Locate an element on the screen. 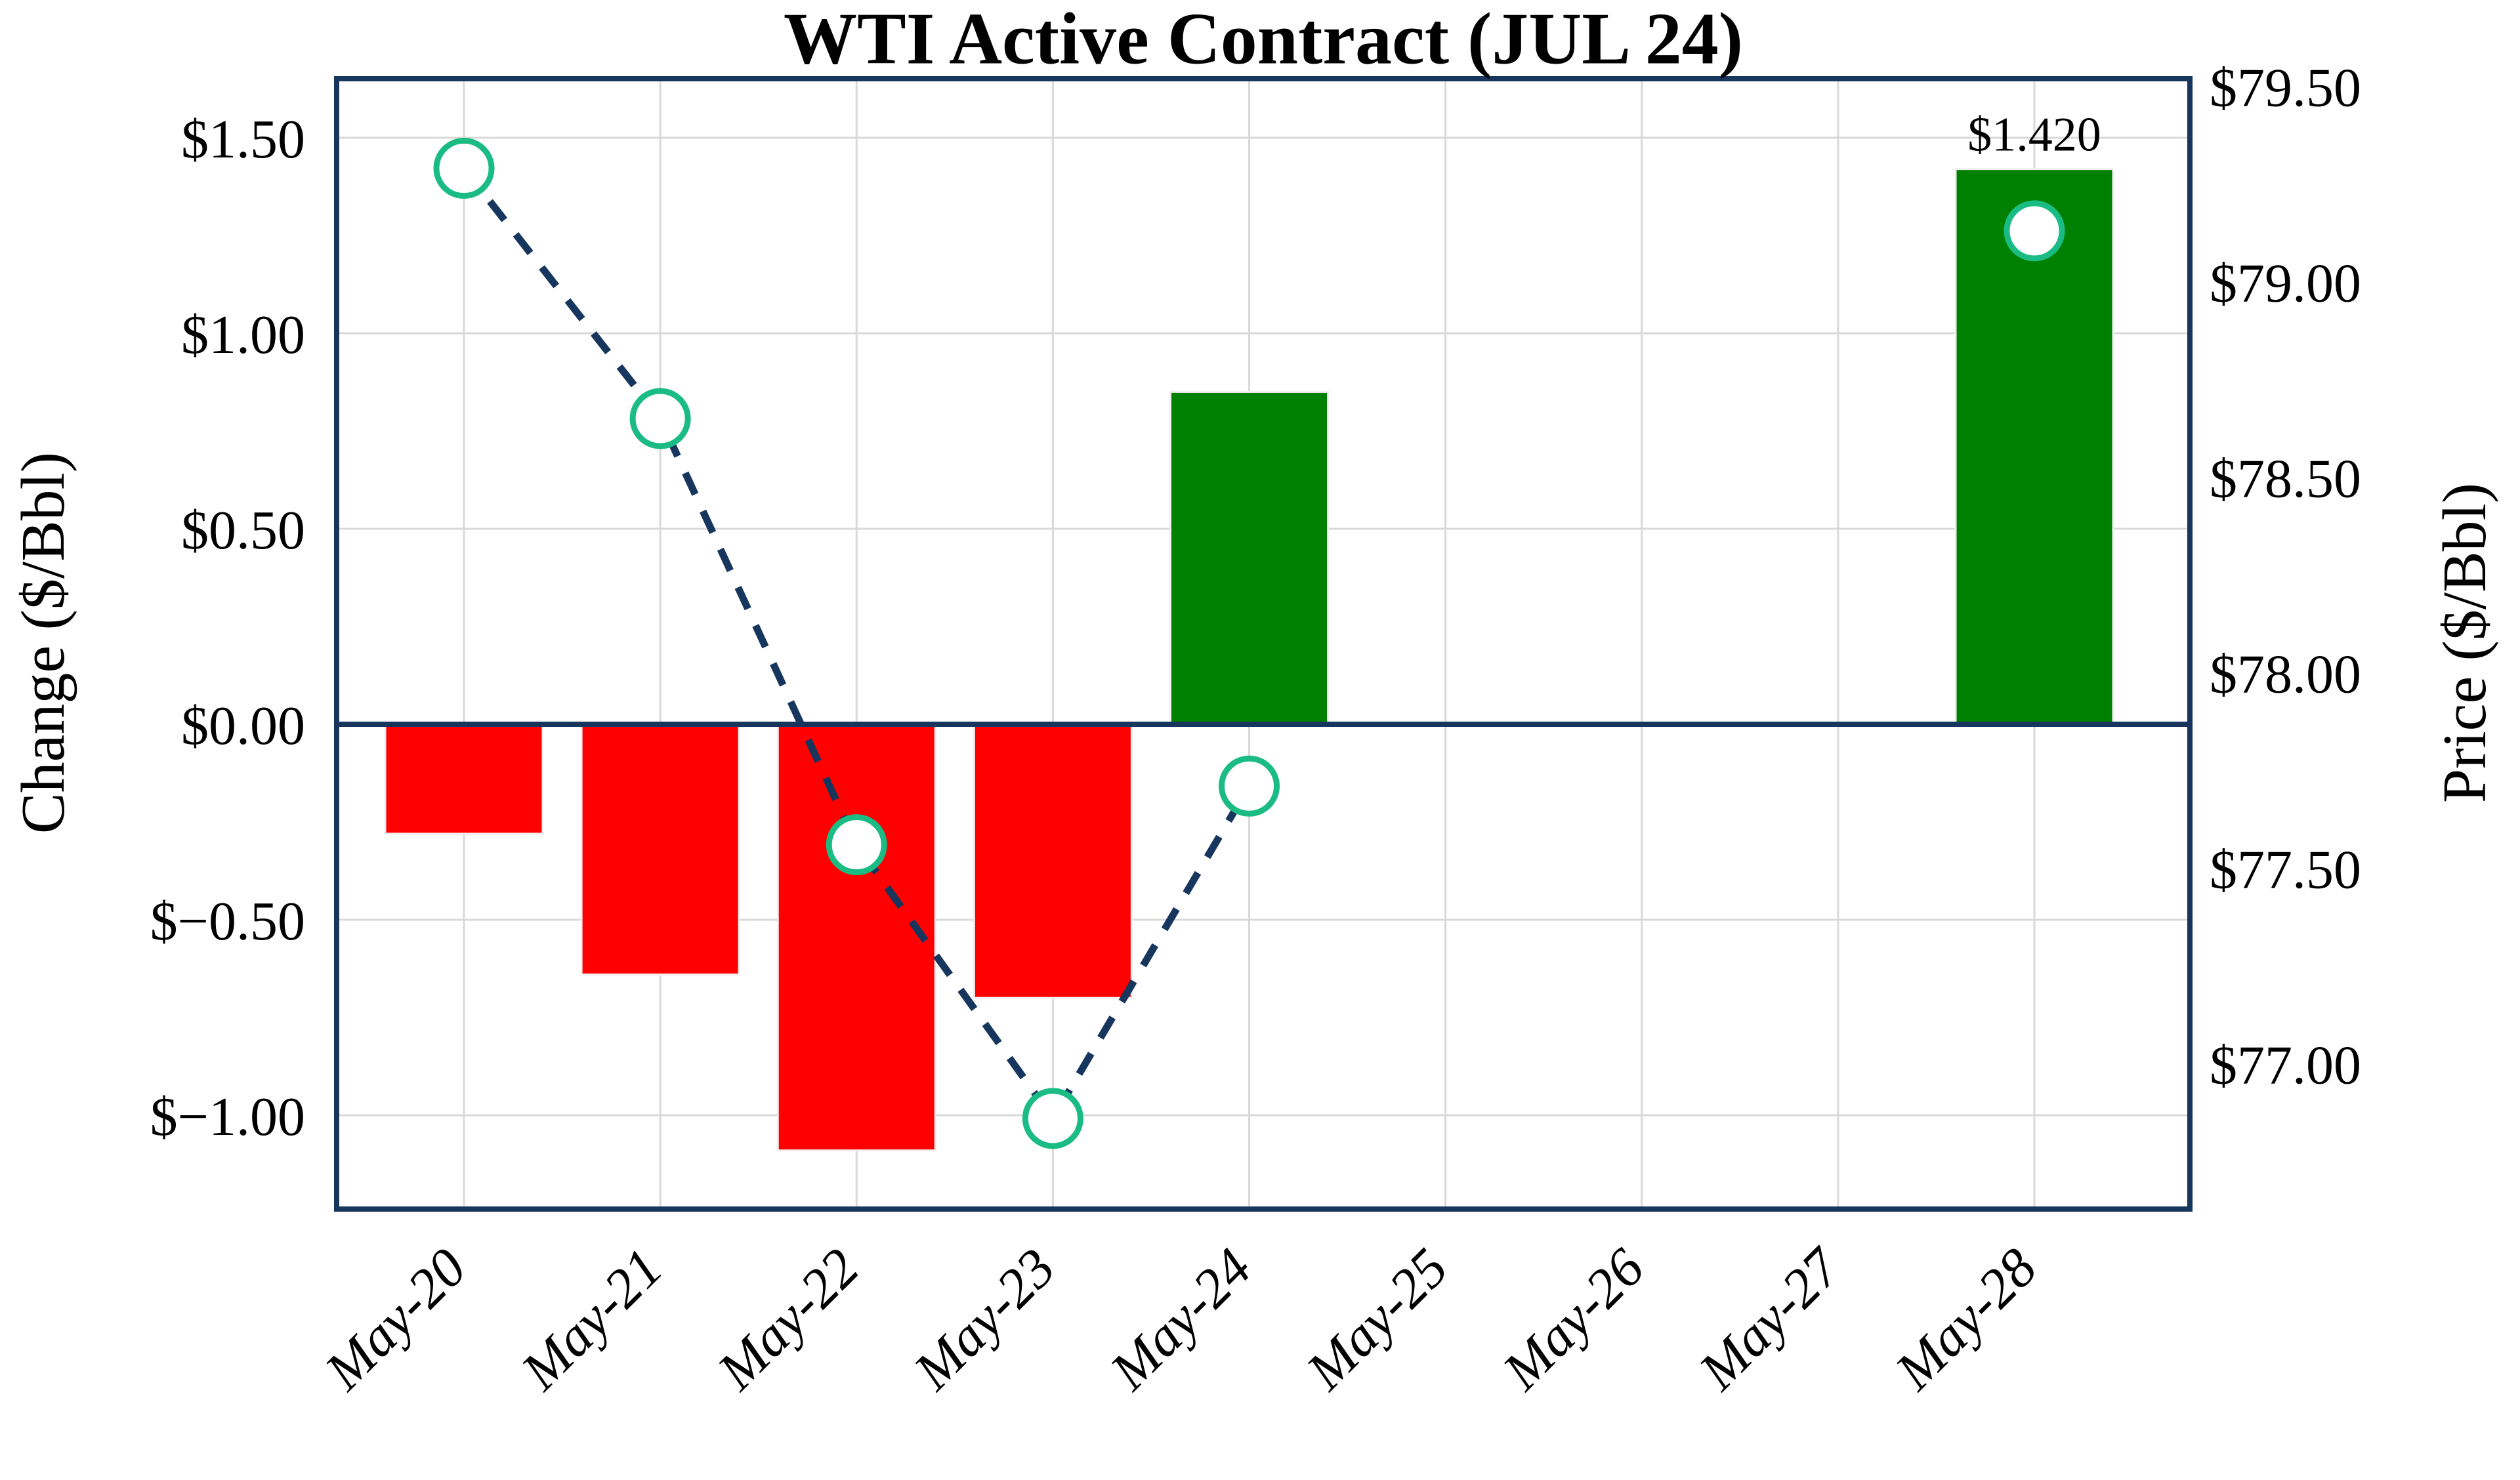 The width and height of the screenshot is (2520, 1480). right-tick-label: $78.50 is located at coordinates (2285, 478).